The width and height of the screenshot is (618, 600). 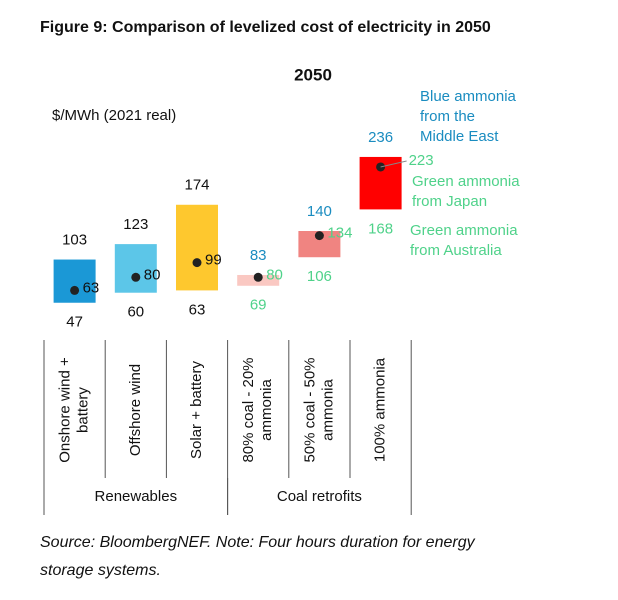 What do you see at coordinates (319, 211) in the screenshot?
I see `high-label: 140` at bounding box center [319, 211].